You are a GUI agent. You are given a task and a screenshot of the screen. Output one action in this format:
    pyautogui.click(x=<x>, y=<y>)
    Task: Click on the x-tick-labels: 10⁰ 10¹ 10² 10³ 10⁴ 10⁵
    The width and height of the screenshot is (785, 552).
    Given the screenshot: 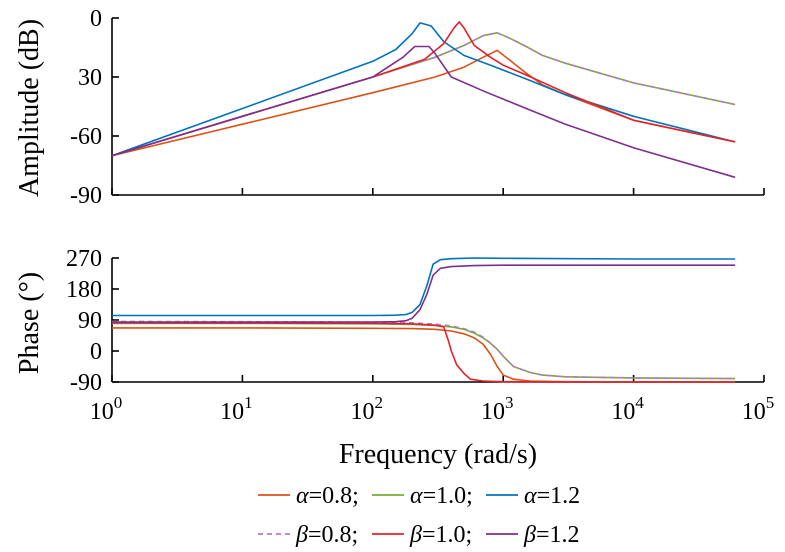 What is the action you would take?
    pyautogui.click(x=432, y=409)
    